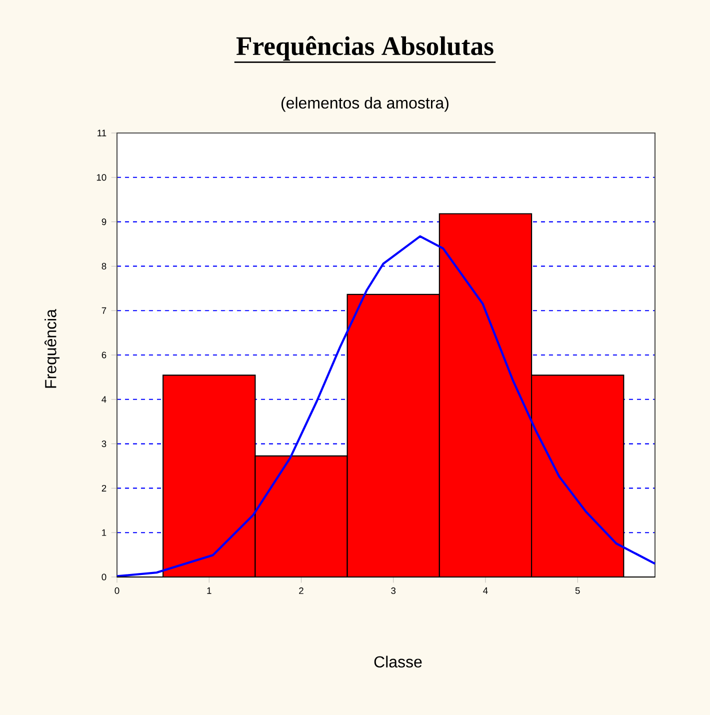 The width and height of the screenshot is (710, 715). What do you see at coordinates (52, 348) in the screenshot?
I see `y-axis-title: Frequência` at bounding box center [52, 348].